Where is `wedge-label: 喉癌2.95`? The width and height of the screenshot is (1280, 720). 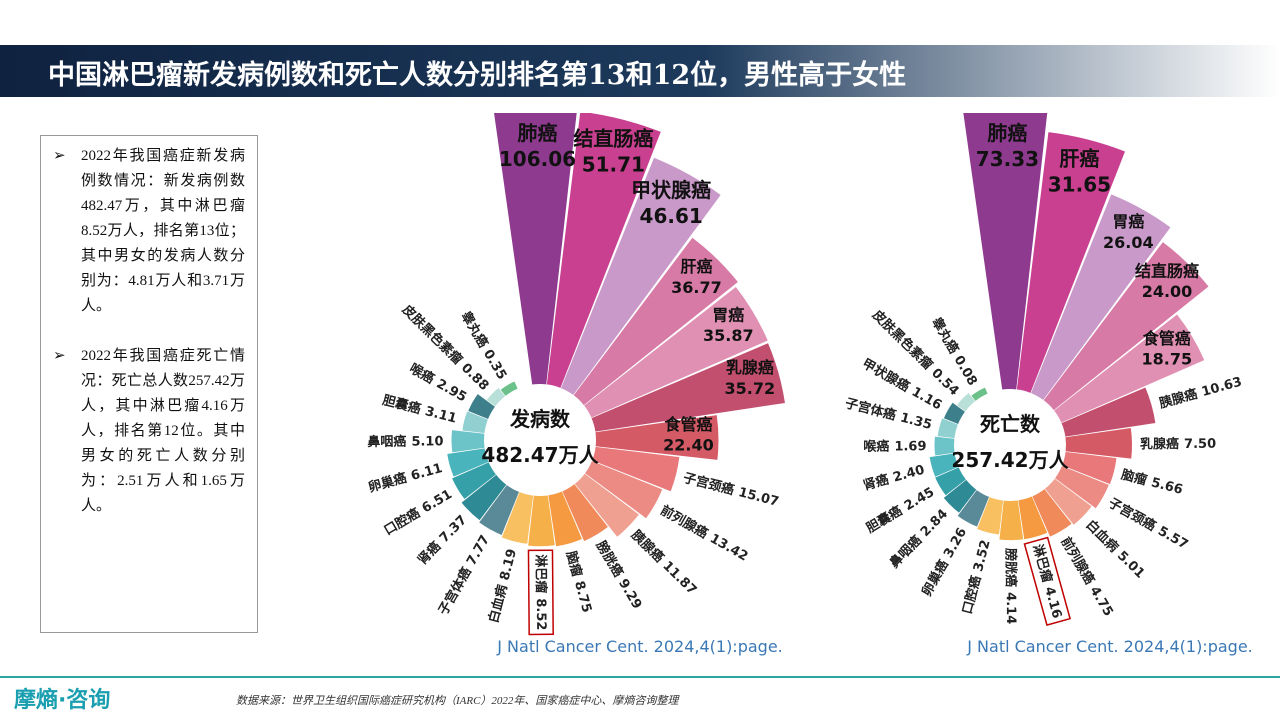
wedge-label: 喉癌2.95 is located at coordinates (438, 382).